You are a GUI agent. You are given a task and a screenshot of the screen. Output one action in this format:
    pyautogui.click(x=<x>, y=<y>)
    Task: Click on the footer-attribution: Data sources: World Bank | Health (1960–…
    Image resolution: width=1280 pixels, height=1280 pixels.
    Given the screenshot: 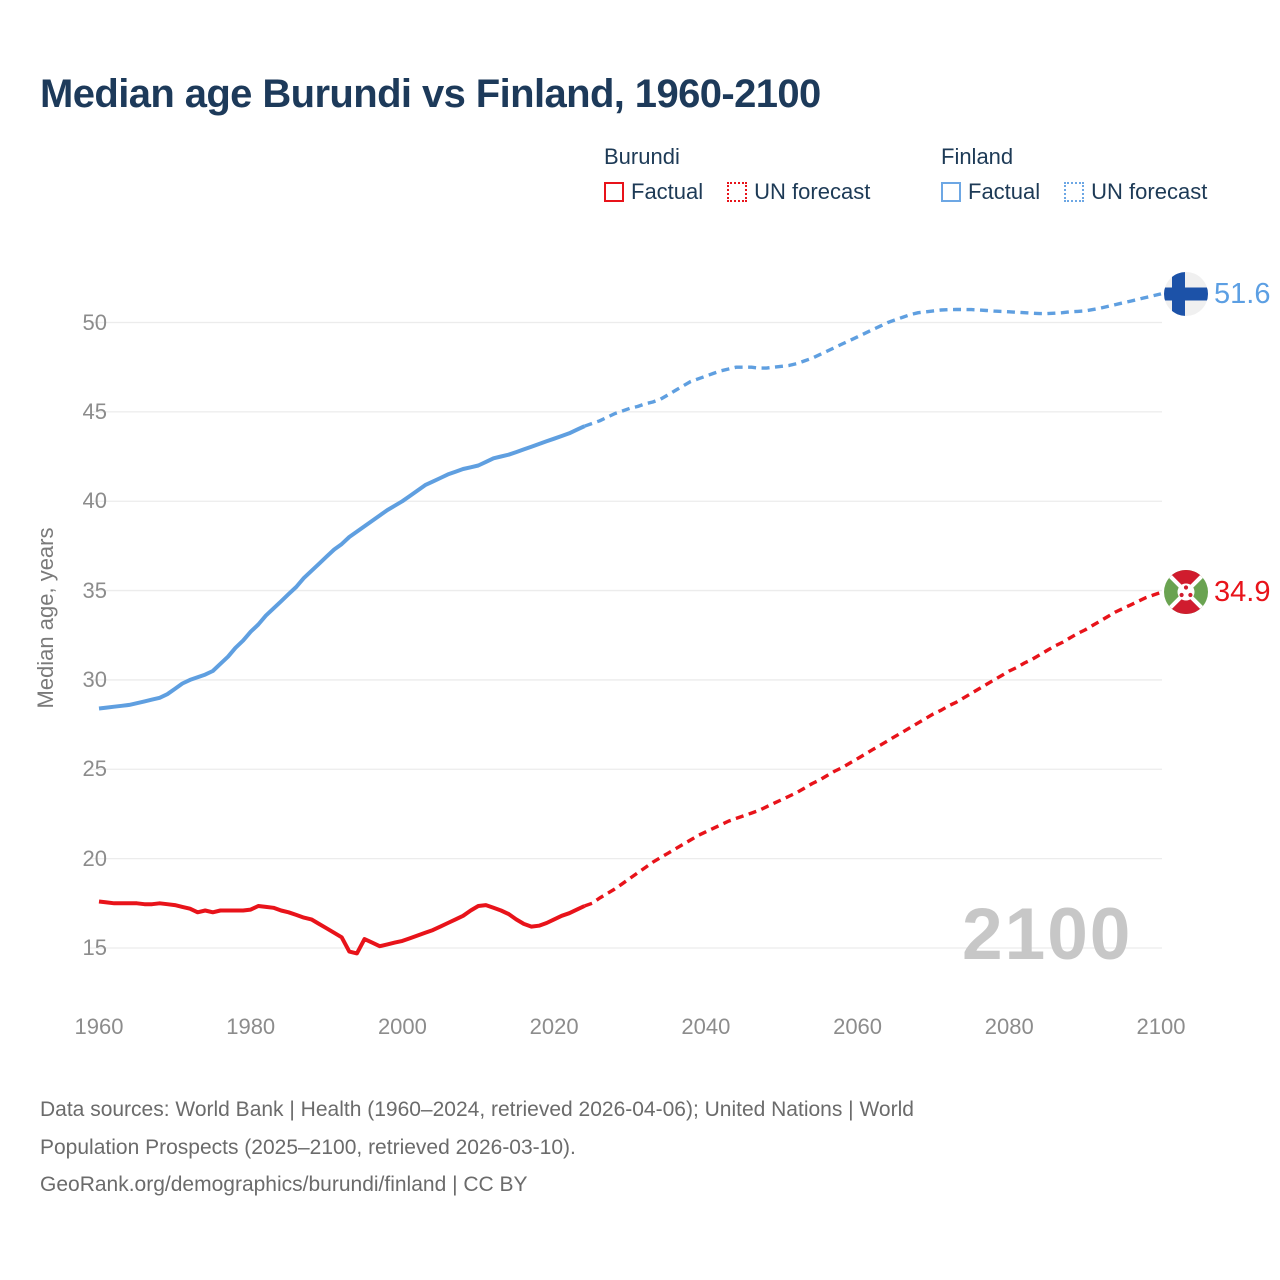 What is the action you would take?
    pyautogui.click(x=477, y=1147)
    